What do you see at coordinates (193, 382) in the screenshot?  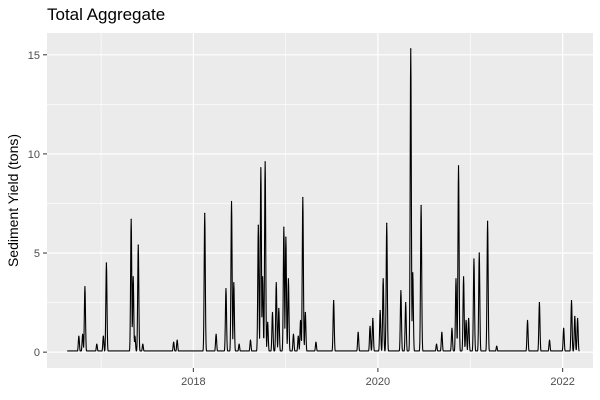 I see `x-tick-label: 2018` at bounding box center [193, 382].